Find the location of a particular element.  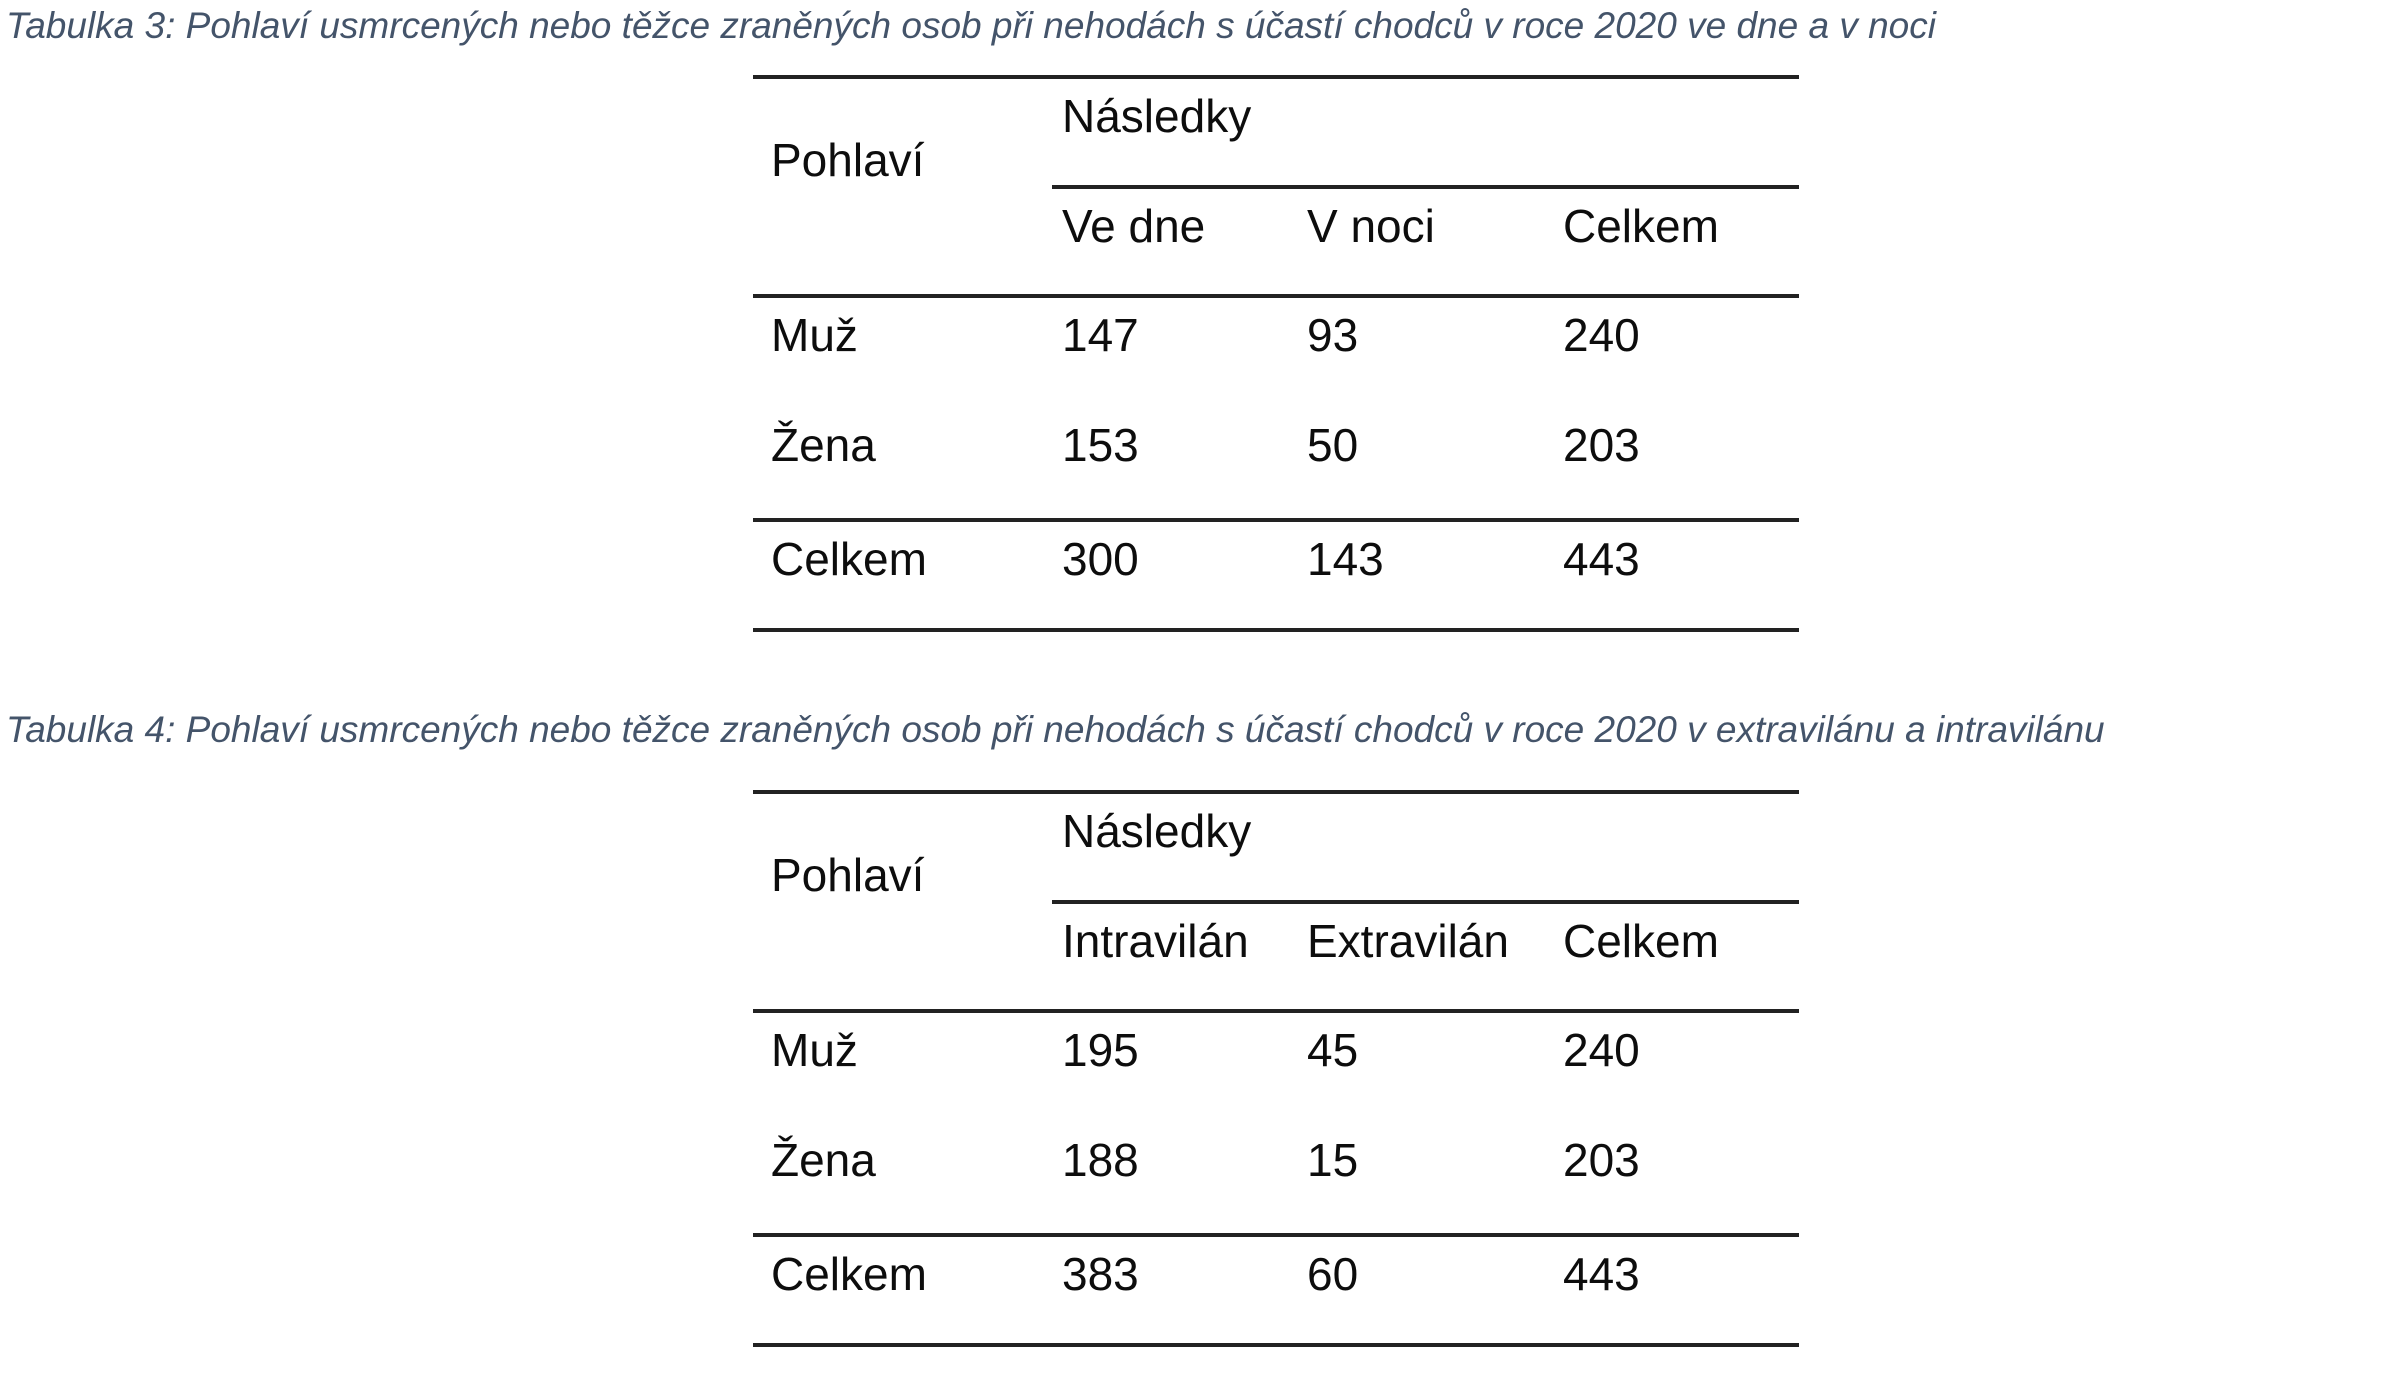

column-headers-row: Intravilán Extravilán Celkem is located at coordinates (1425, 956).